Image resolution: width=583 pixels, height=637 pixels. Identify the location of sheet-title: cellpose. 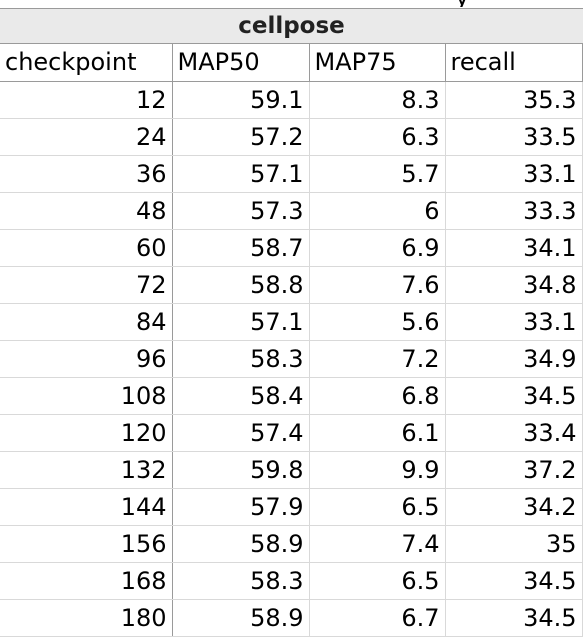
(291, 26).